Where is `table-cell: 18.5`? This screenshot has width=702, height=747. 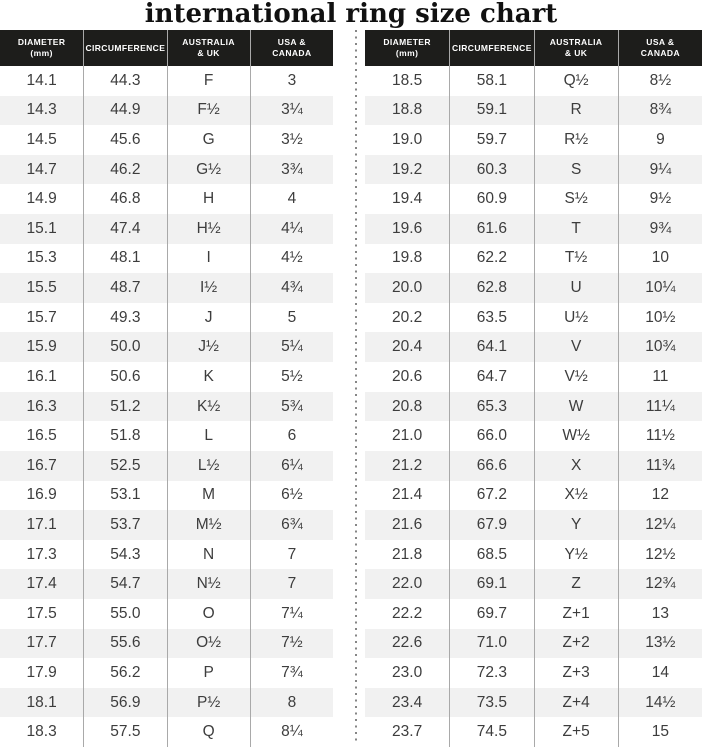
table-cell: 18.5 is located at coordinates (407, 80).